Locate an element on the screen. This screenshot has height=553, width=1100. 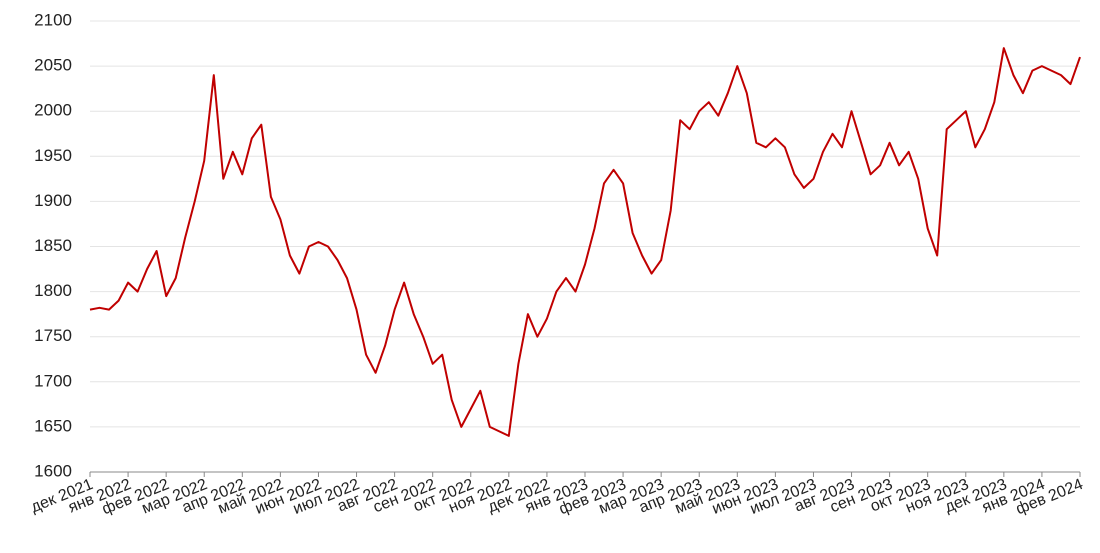
y-tick-label: 1600 is located at coordinates (53, 470).